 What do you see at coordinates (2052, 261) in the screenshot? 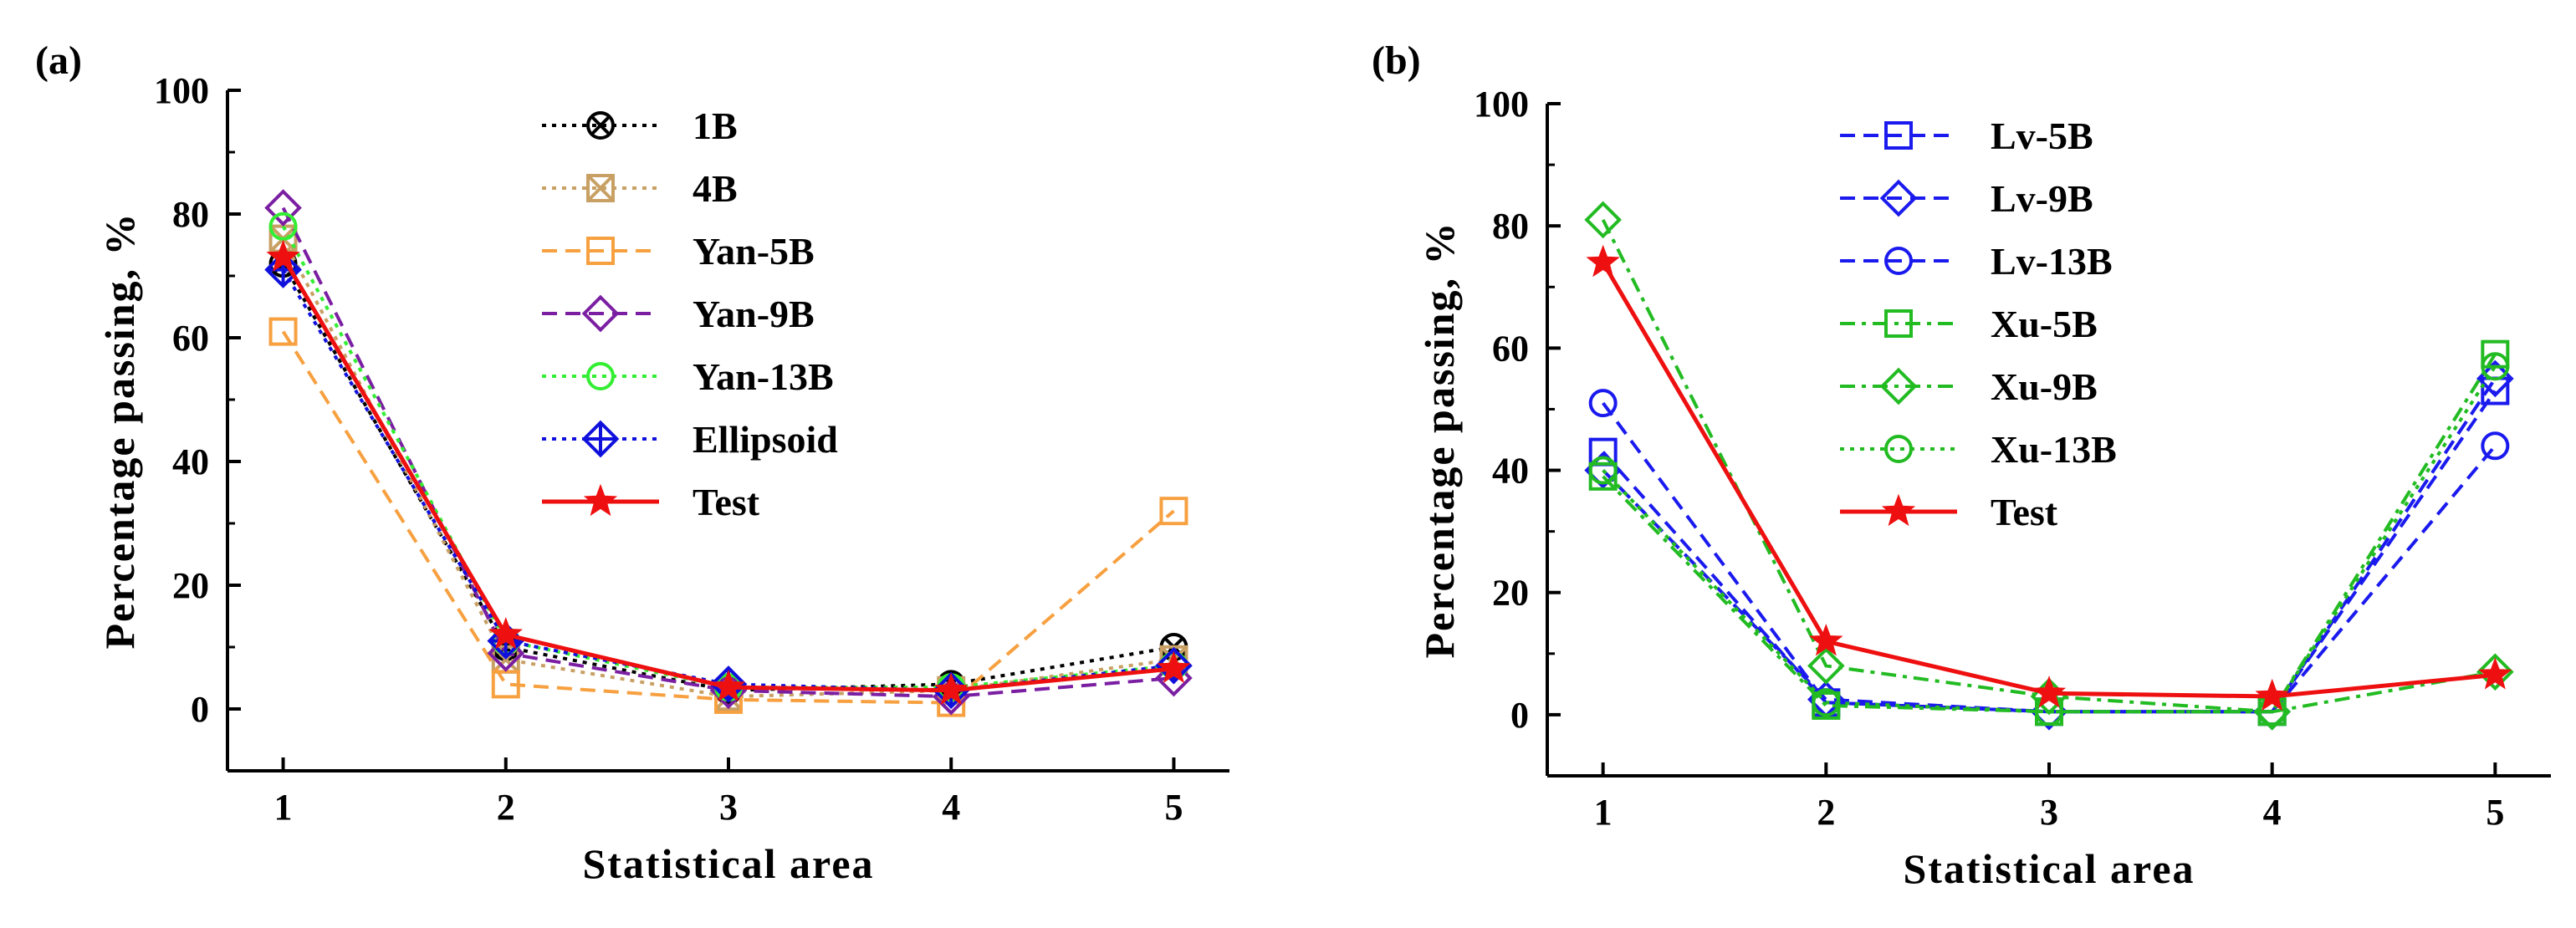
I see `legend-label: Lv-13B` at bounding box center [2052, 261].